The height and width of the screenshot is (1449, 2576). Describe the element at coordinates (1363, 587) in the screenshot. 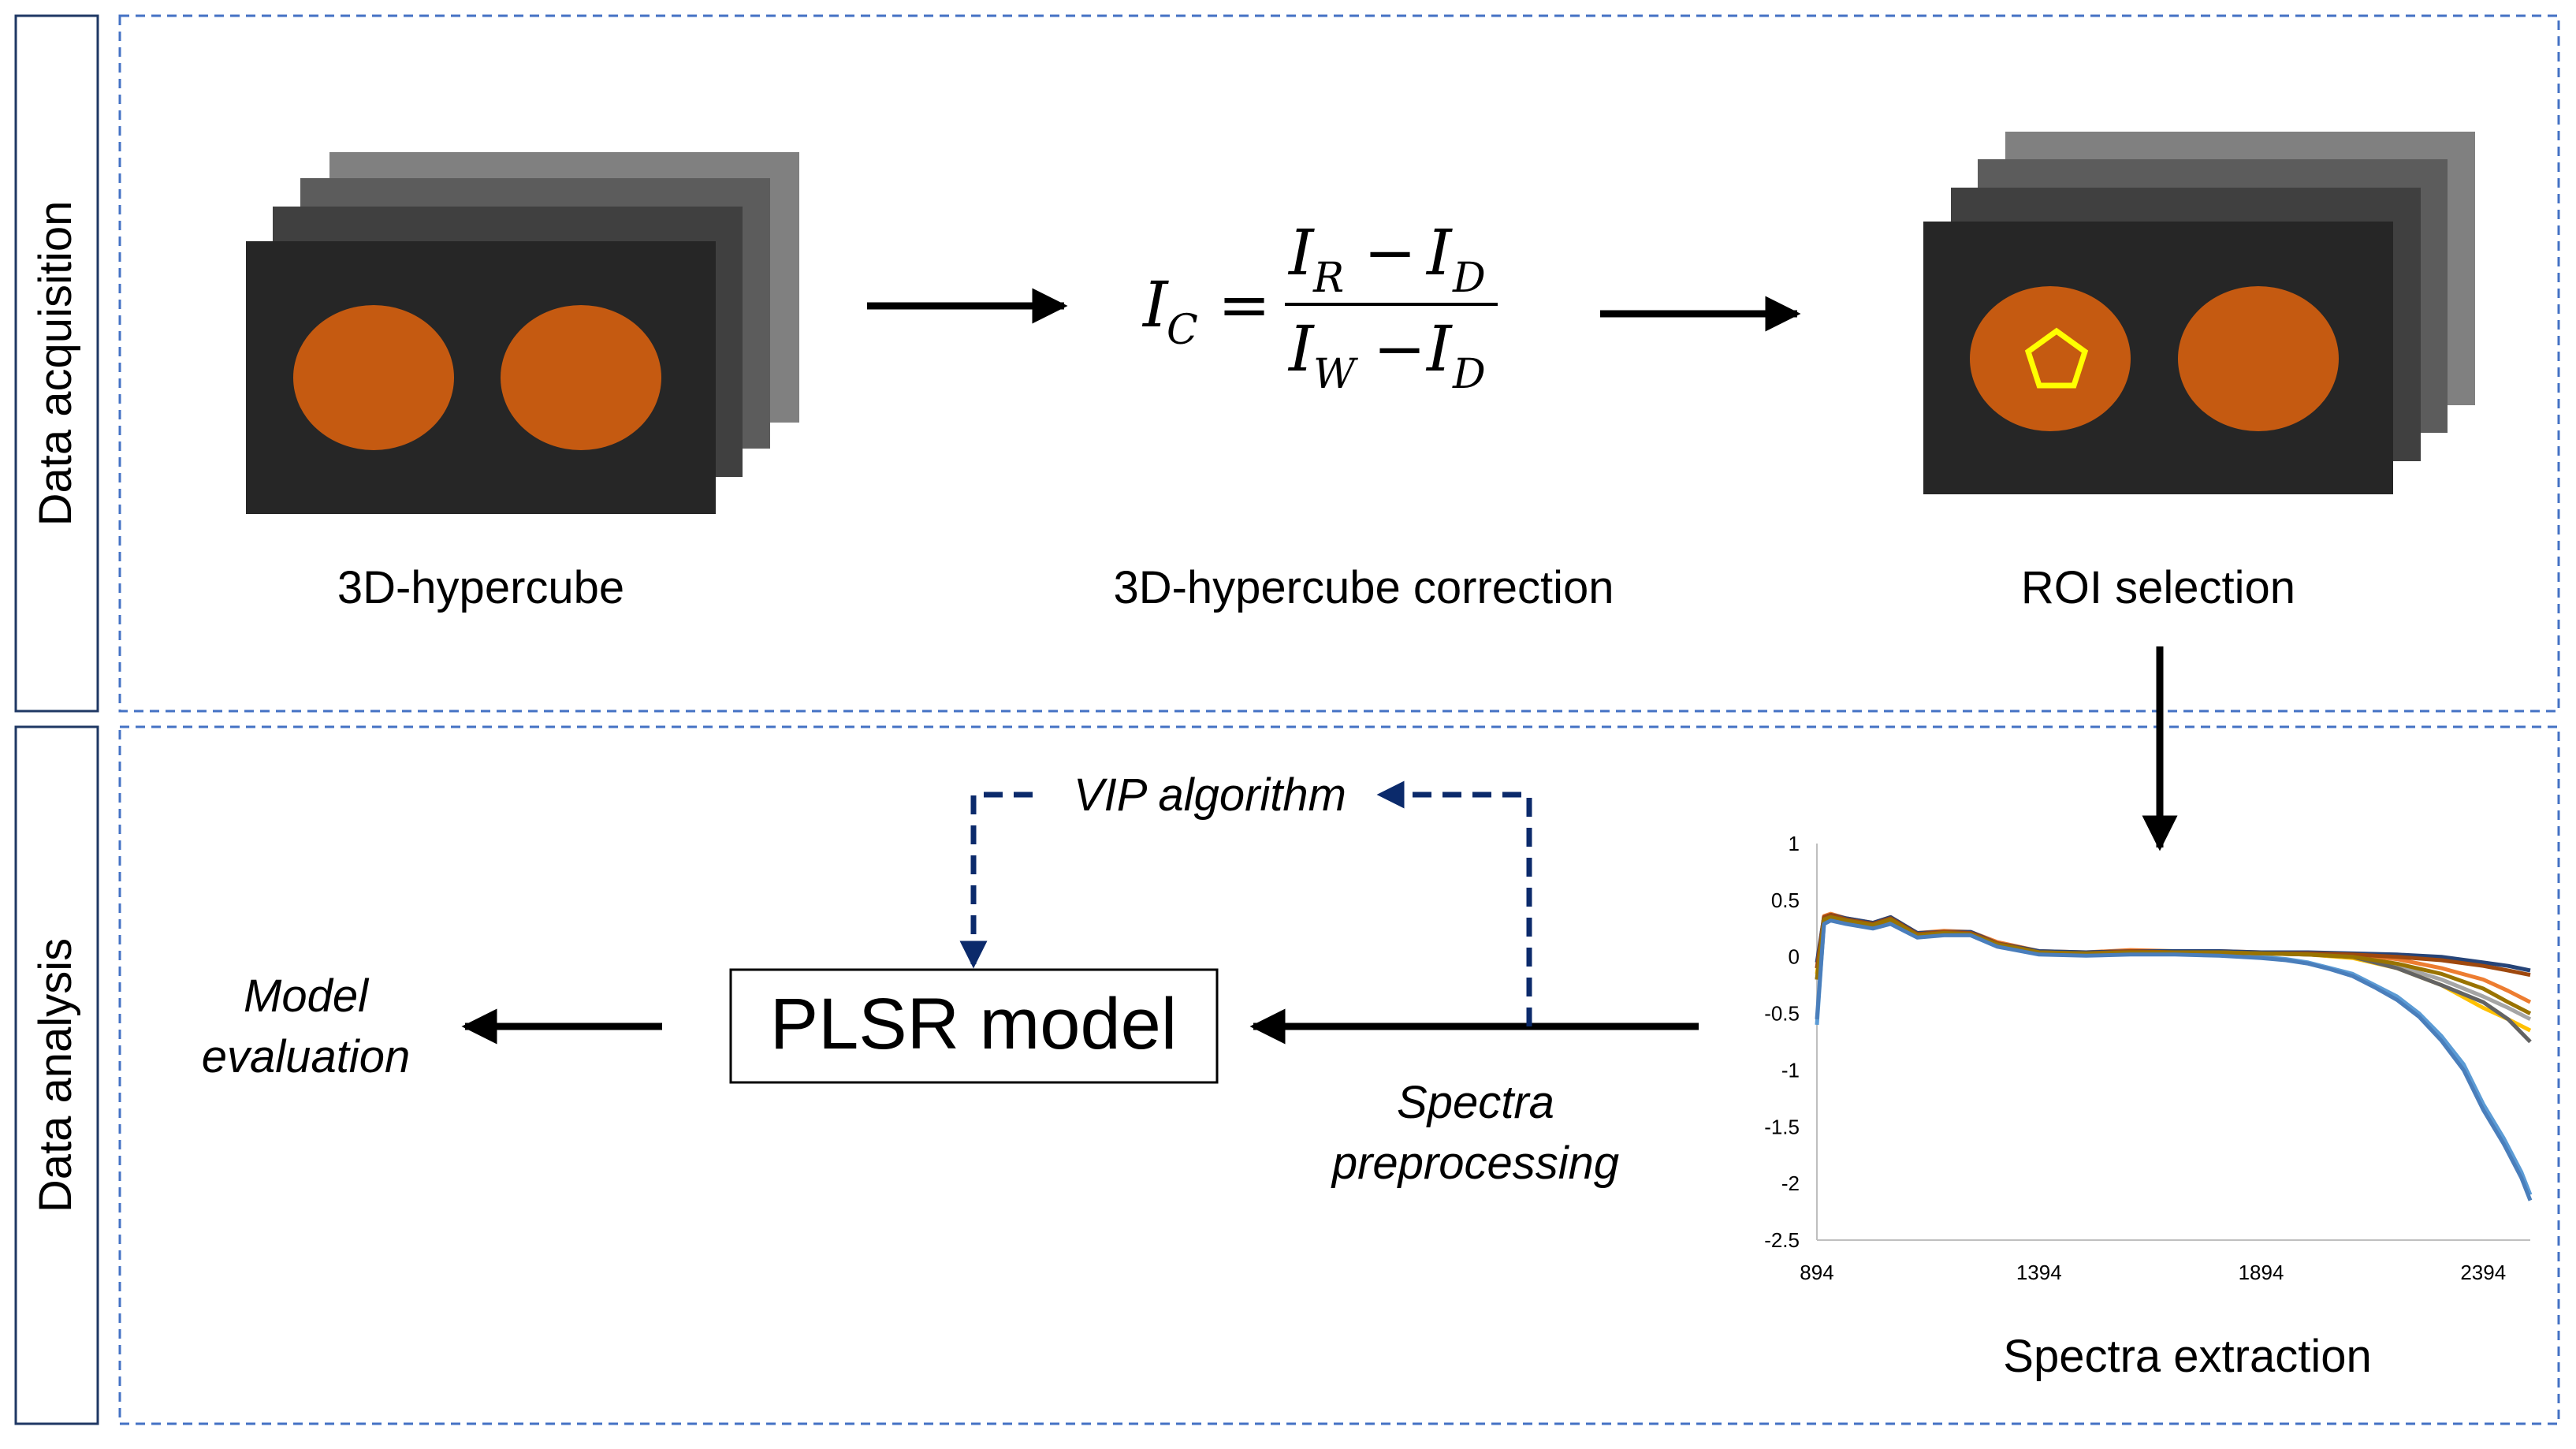

I see `correction-label: 3D-hypercube correction` at that location.